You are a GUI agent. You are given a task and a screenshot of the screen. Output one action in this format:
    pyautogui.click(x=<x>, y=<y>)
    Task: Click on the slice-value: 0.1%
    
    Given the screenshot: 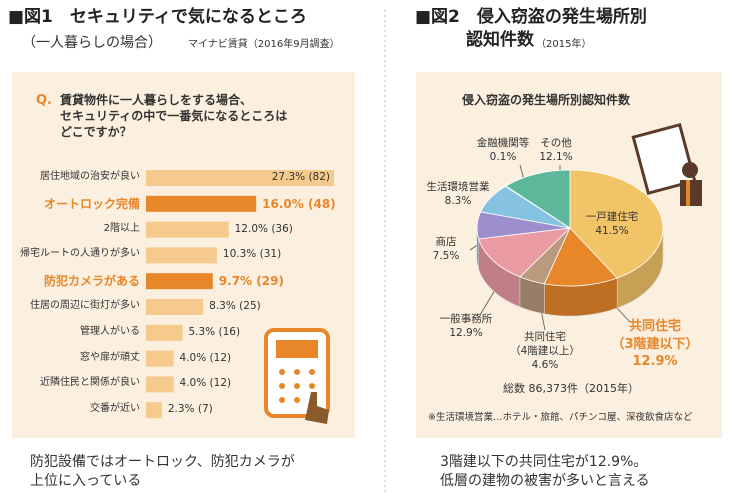 What is the action you would take?
    pyautogui.click(x=503, y=157)
    